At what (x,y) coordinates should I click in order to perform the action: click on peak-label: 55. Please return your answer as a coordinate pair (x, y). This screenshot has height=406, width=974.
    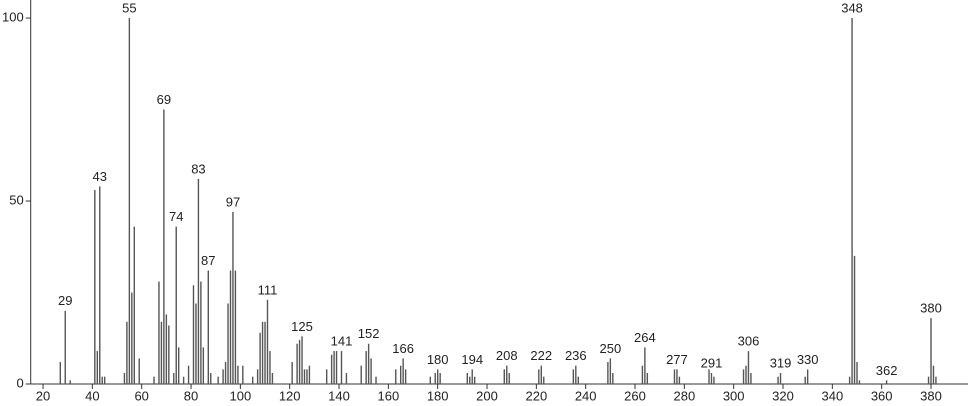
    Looking at the image, I should click on (129, 7).